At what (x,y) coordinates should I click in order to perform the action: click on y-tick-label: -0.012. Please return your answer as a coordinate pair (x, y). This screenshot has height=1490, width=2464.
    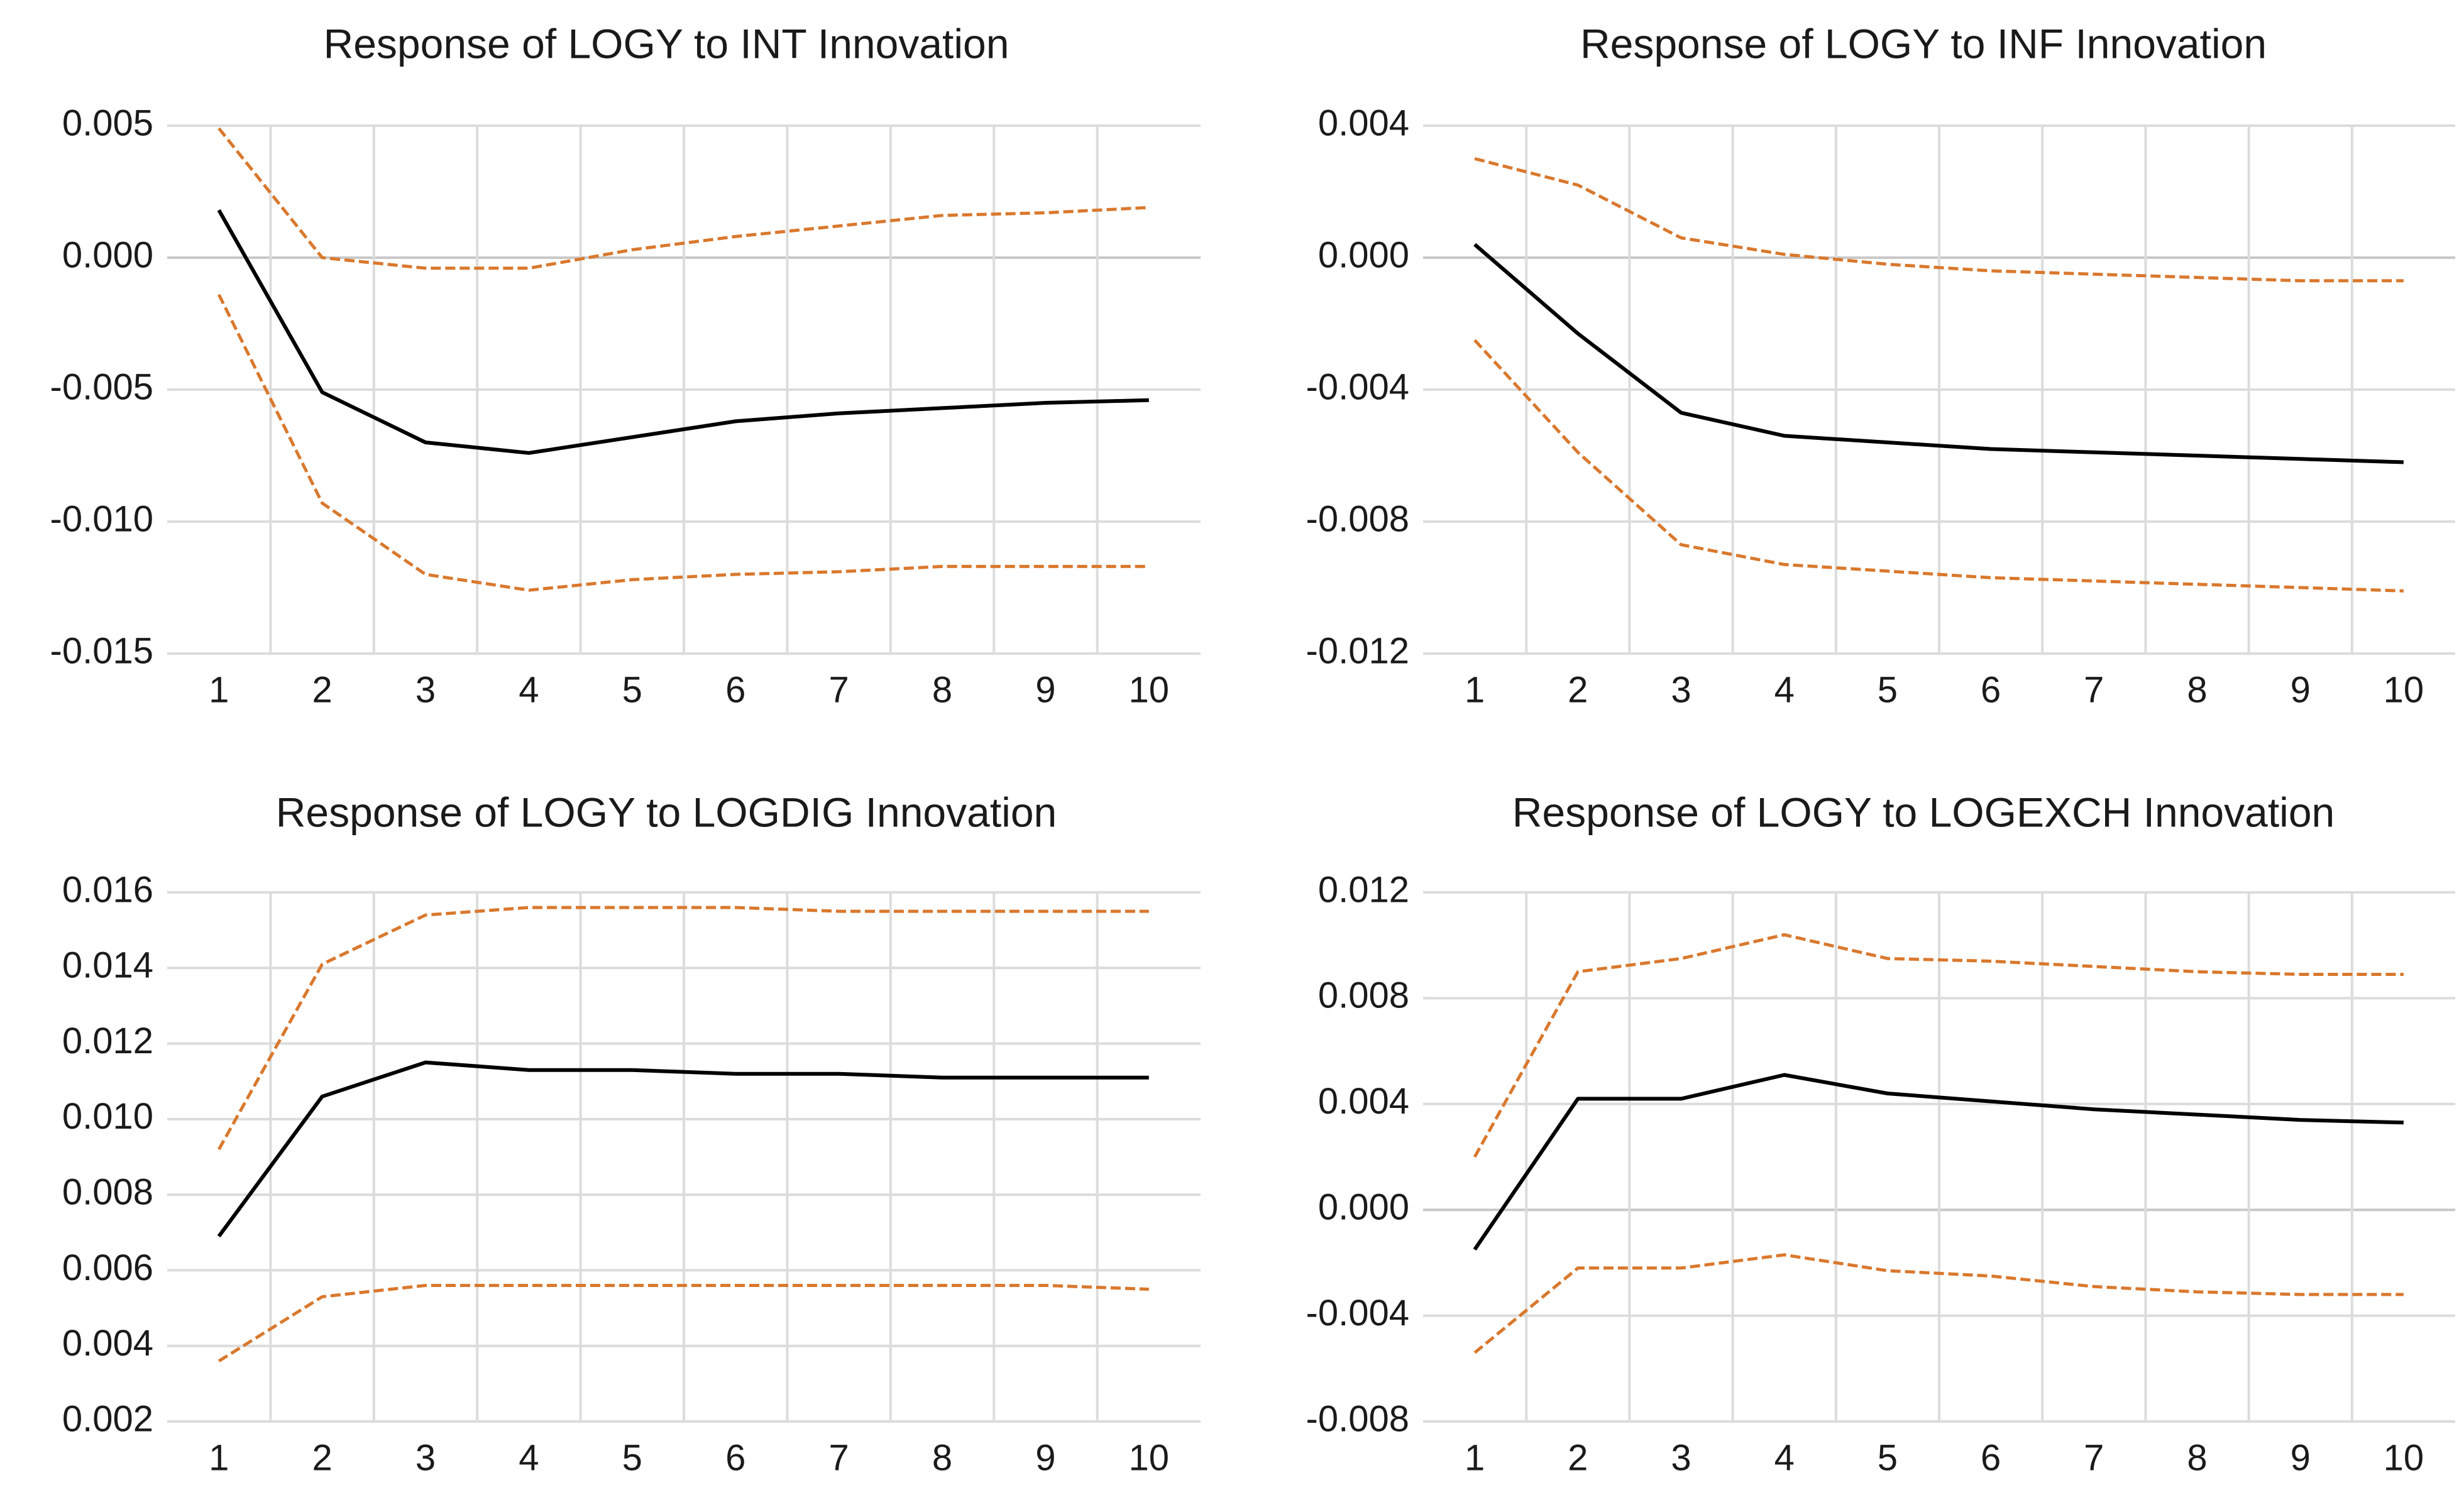
    Looking at the image, I should click on (1357, 650).